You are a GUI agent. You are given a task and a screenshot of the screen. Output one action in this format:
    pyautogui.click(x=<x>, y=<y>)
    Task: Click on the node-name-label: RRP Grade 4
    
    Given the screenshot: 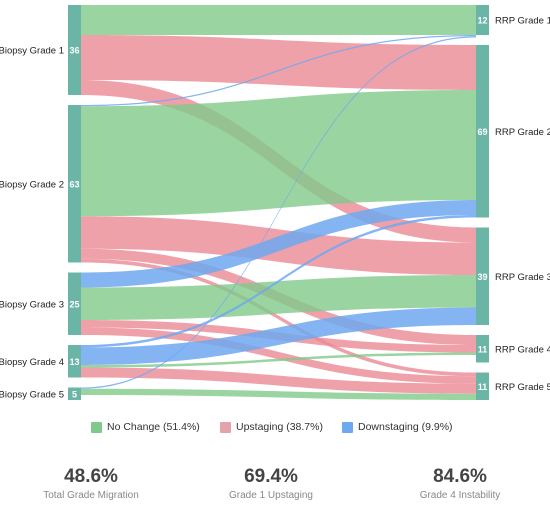 What is the action you would take?
    pyautogui.click(x=522, y=349)
    